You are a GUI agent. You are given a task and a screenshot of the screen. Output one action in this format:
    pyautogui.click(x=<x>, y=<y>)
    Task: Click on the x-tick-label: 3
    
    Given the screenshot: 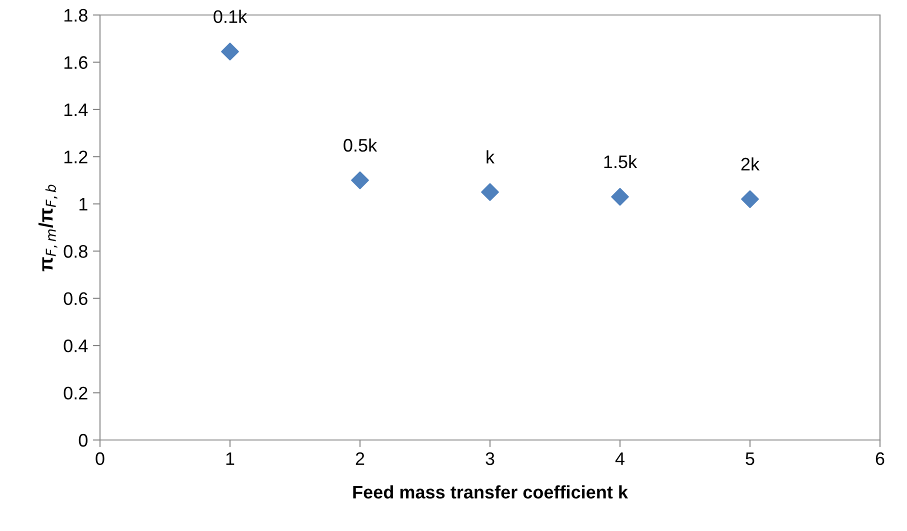 What is the action you would take?
    pyautogui.click(x=490, y=459)
    